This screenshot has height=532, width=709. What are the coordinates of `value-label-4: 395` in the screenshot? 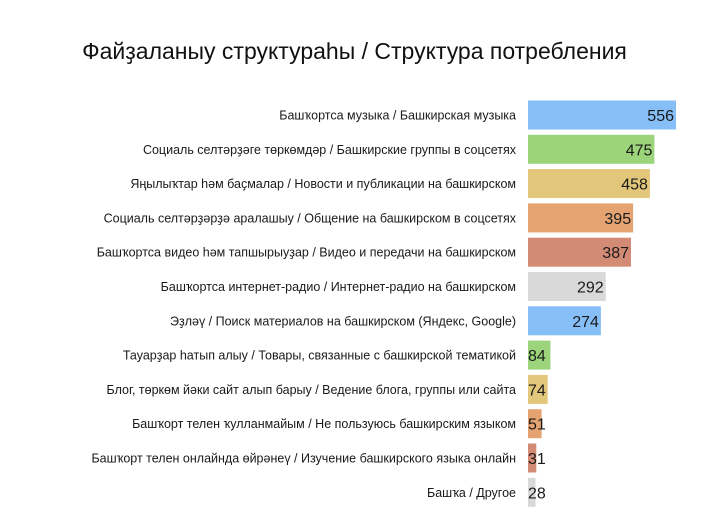 It's located at (617, 219).